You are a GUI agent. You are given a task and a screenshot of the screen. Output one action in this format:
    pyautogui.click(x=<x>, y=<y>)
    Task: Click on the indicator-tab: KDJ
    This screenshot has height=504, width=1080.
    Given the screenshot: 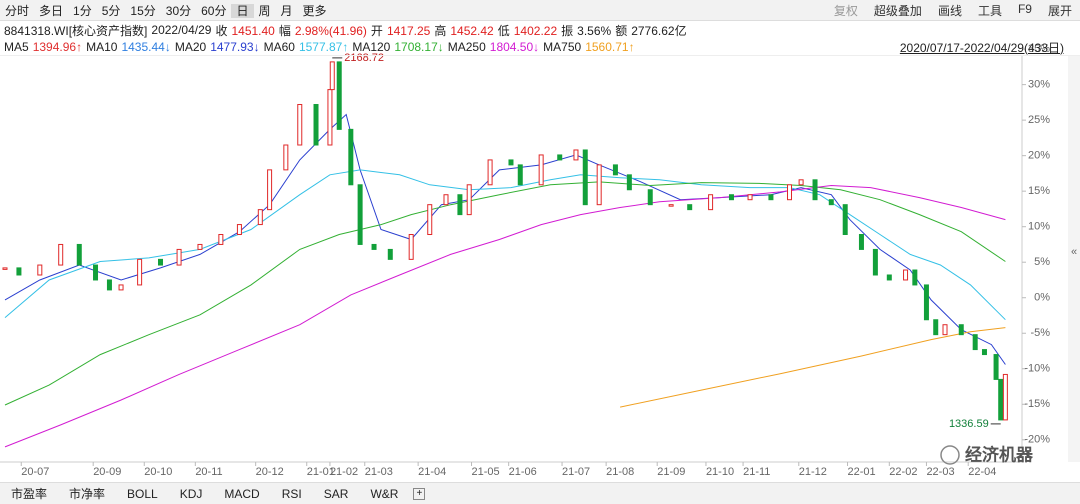 What is the action you would take?
    pyautogui.click(x=191, y=494)
    